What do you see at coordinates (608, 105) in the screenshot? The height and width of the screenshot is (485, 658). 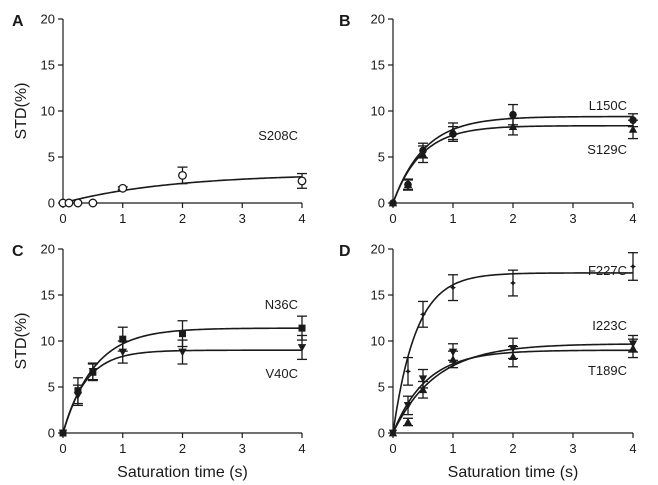 I see `series-label: L150C` at bounding box center [608, 105].